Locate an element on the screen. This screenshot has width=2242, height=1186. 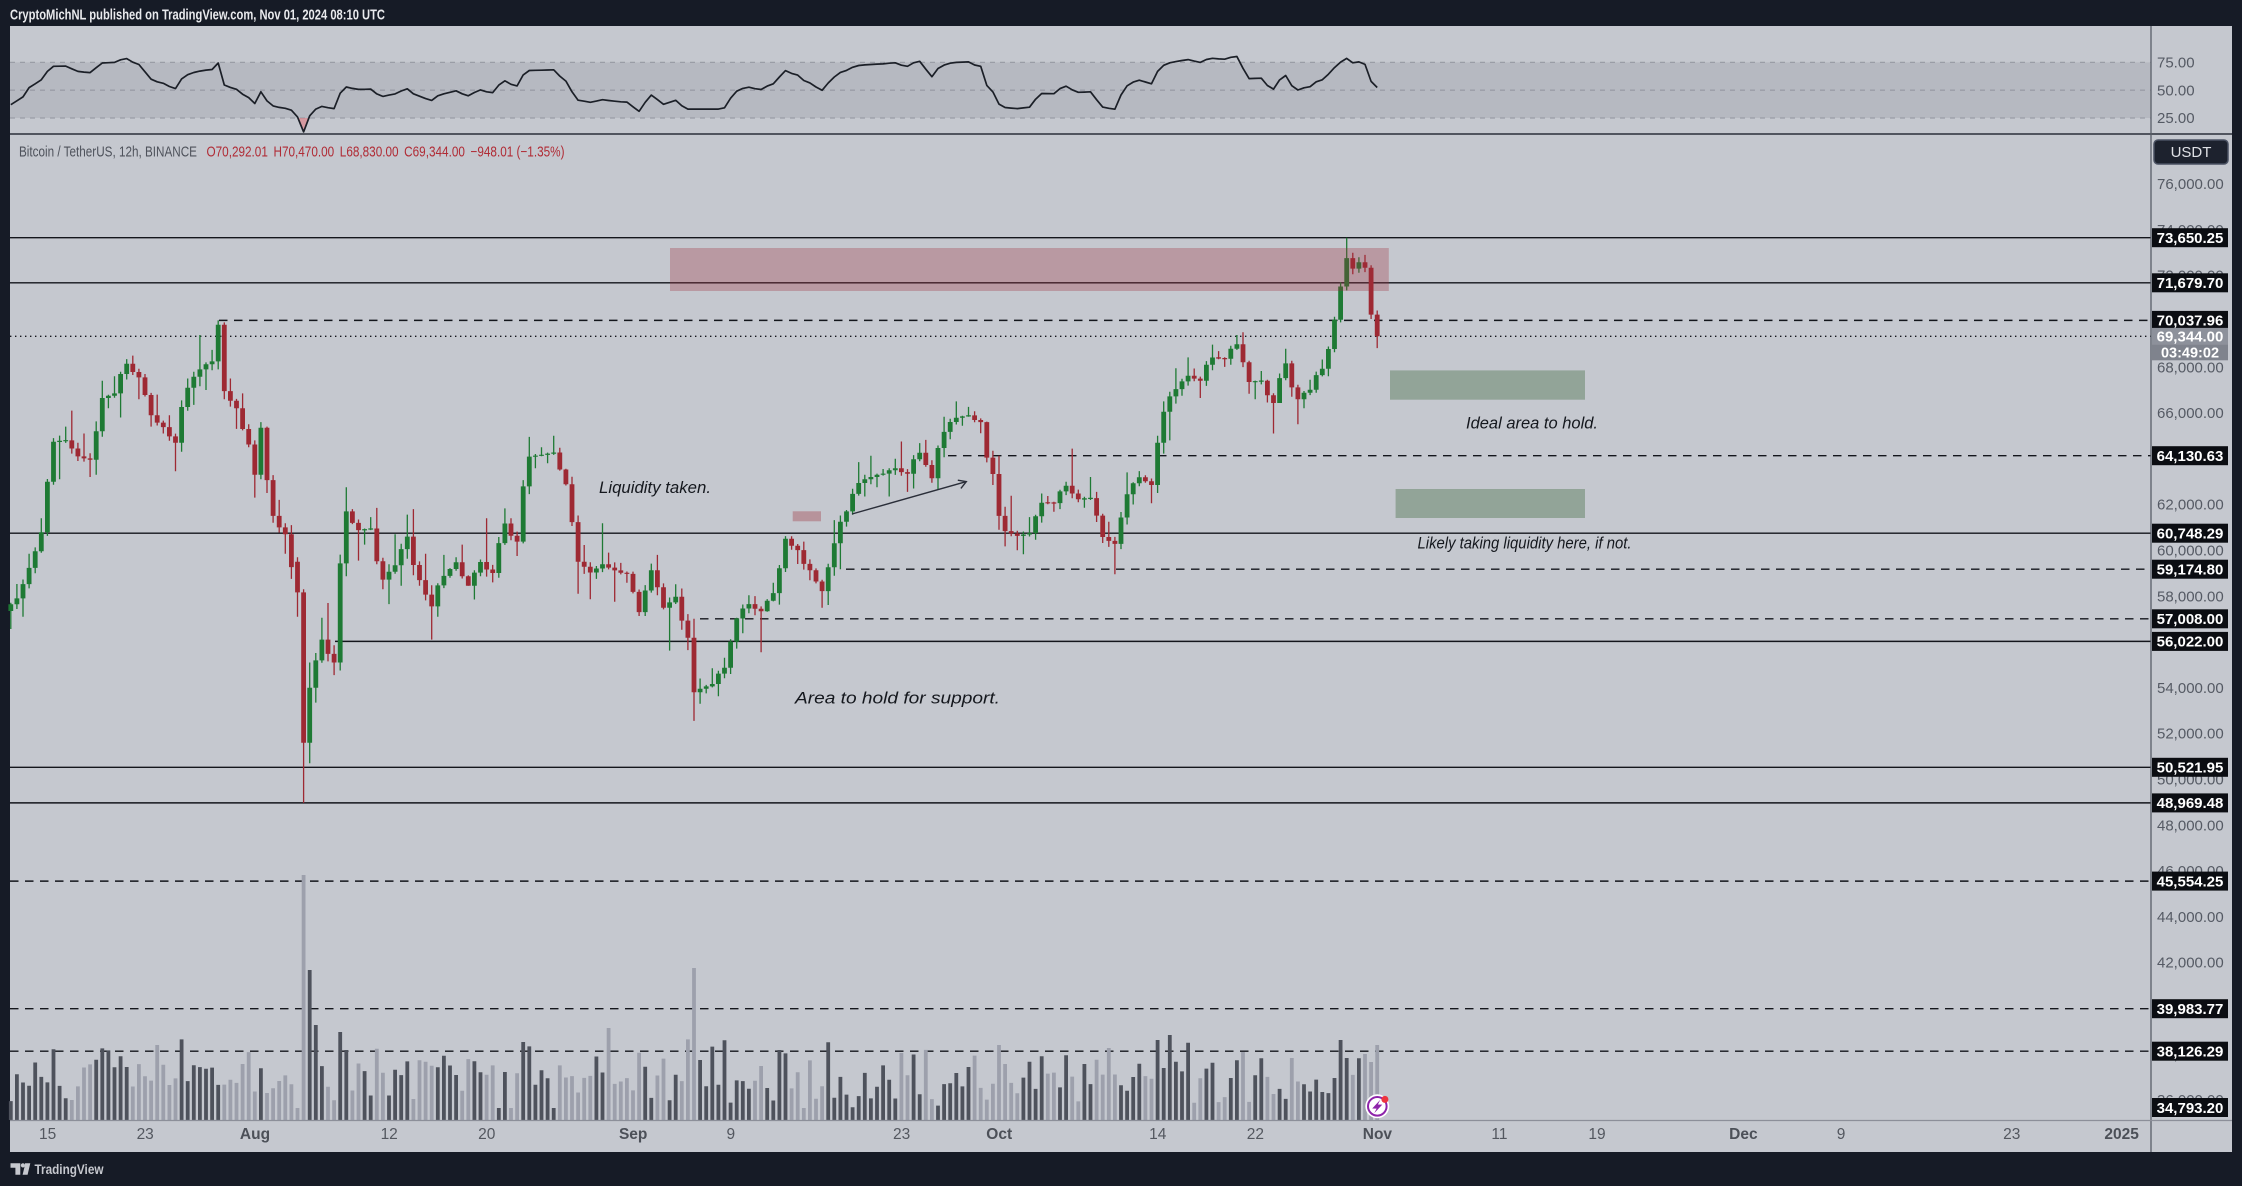
svg-text: 76,000.00 is located at coordinates (2190, 184).